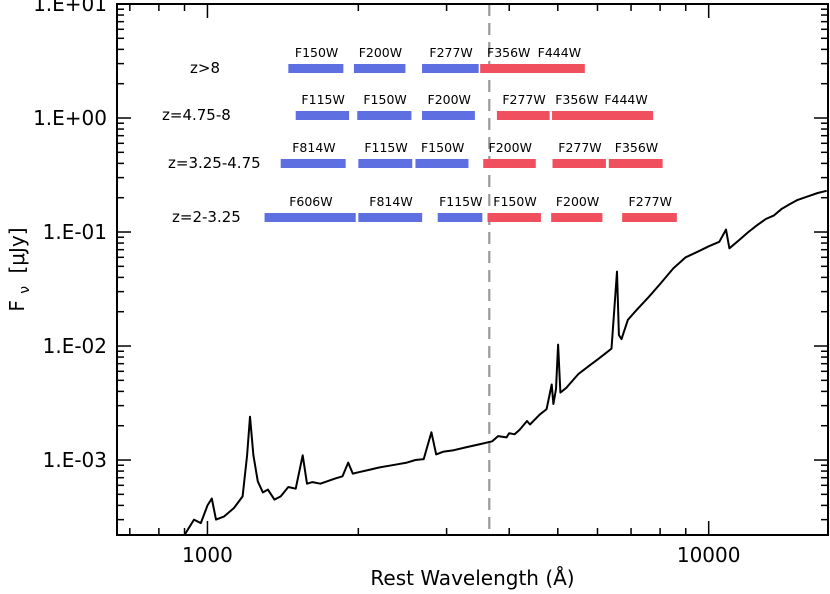  What do you see at coordinates (17, 306) in the screenshot?
I see `y-axis-title-symbol: F` at bounding box center [17, 306].